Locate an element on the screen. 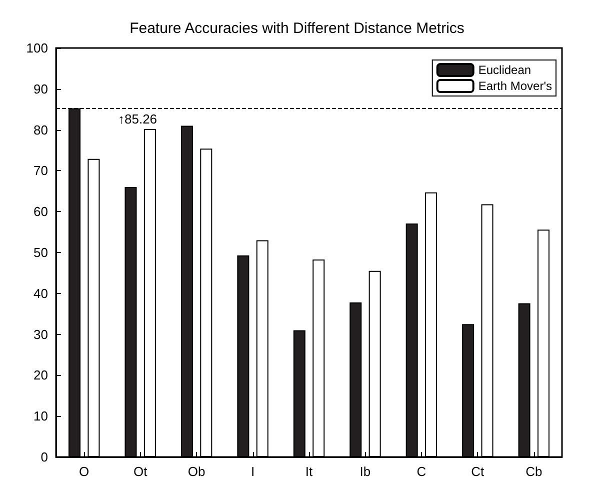  y-tick-label: 100 is located at coordinates (37, 48).